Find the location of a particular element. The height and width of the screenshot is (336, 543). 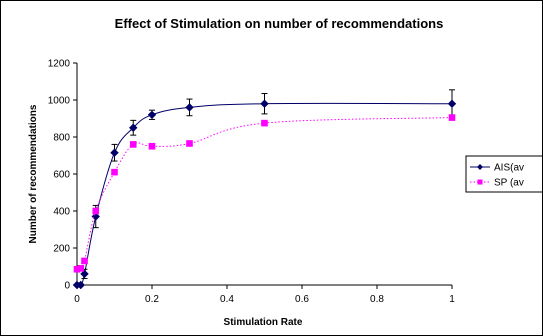

x-axis-label: Stimulation Rate is located at coordinates (263, 322).